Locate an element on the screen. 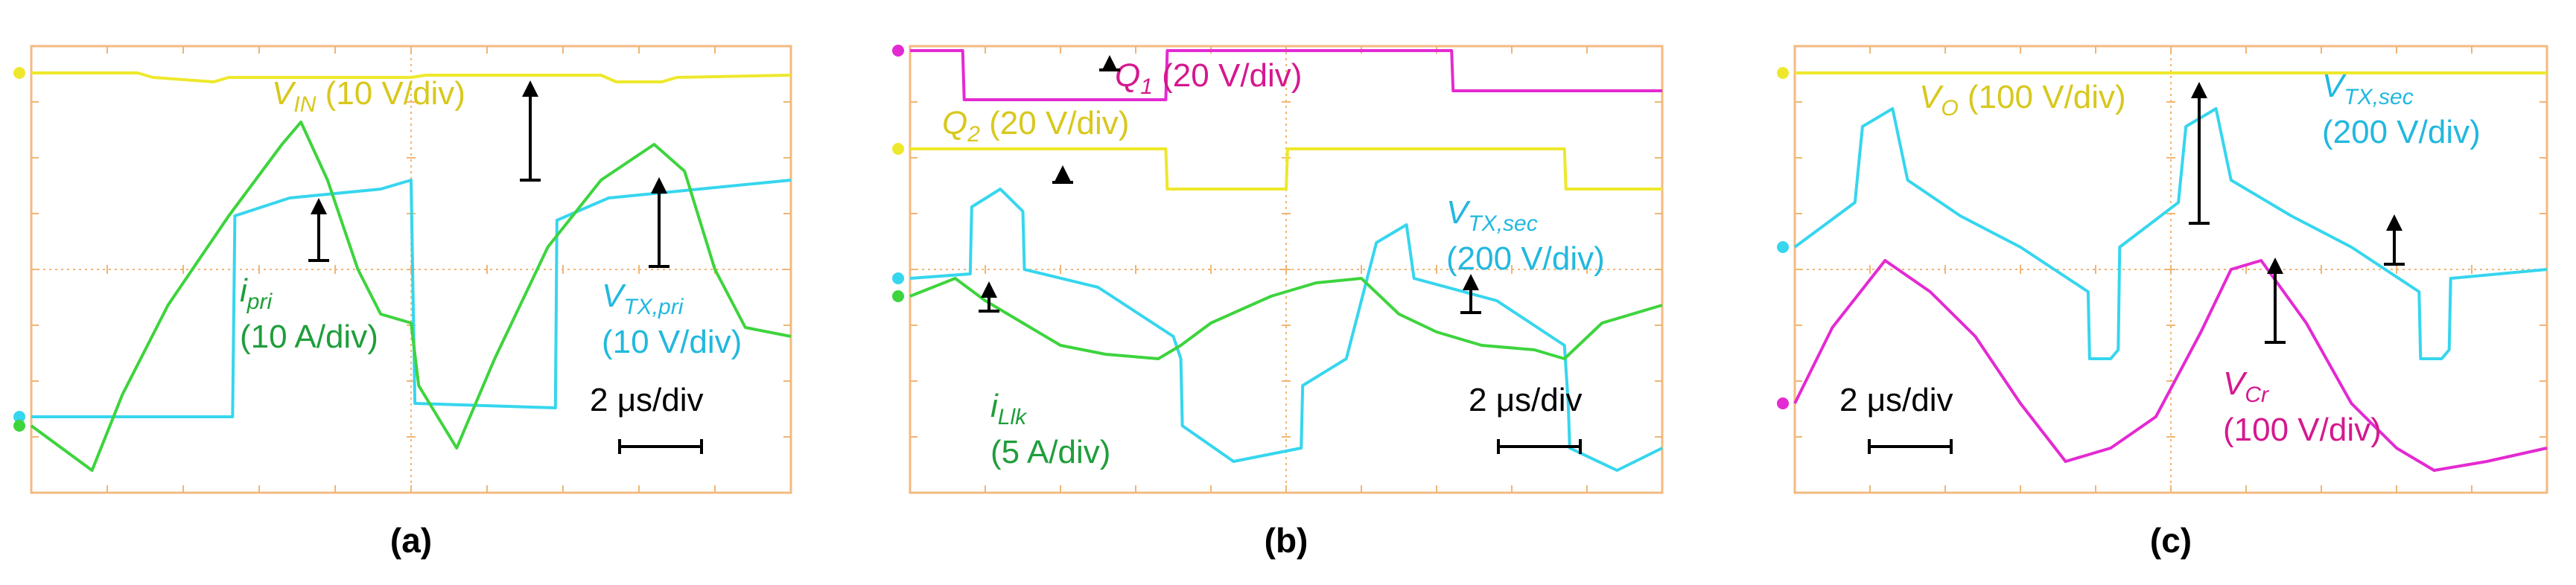 The width and height of the screenshot is (2576, 585). series-label: Q2 (20 V/div) is located at coordinates (1035, 126).